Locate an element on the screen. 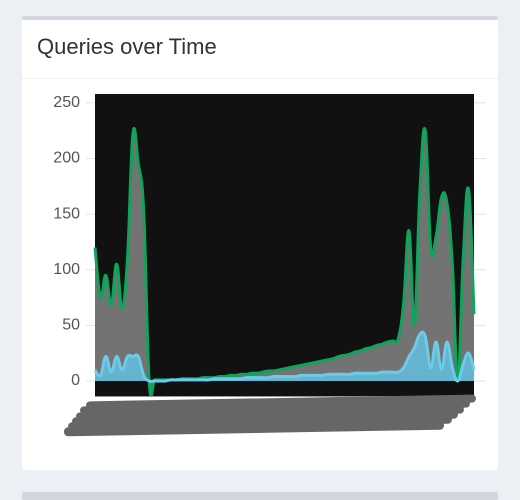  redacted-label is located at coordinates (254, 428).